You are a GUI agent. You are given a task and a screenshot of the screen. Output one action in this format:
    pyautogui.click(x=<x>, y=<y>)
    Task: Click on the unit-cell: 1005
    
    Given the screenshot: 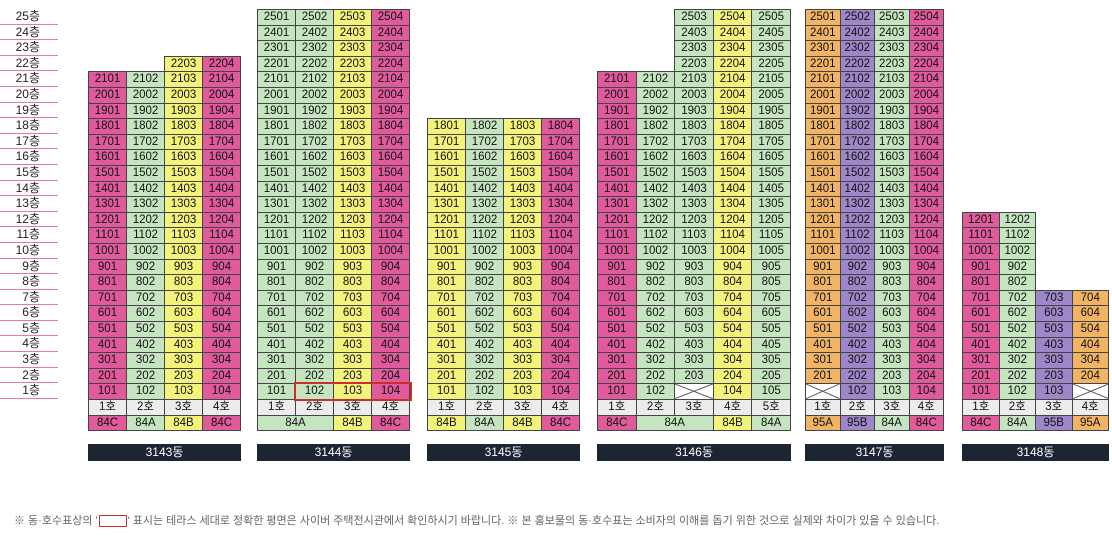 What is the action you would take?
    pyautogui.click(x=771, y=251)
    